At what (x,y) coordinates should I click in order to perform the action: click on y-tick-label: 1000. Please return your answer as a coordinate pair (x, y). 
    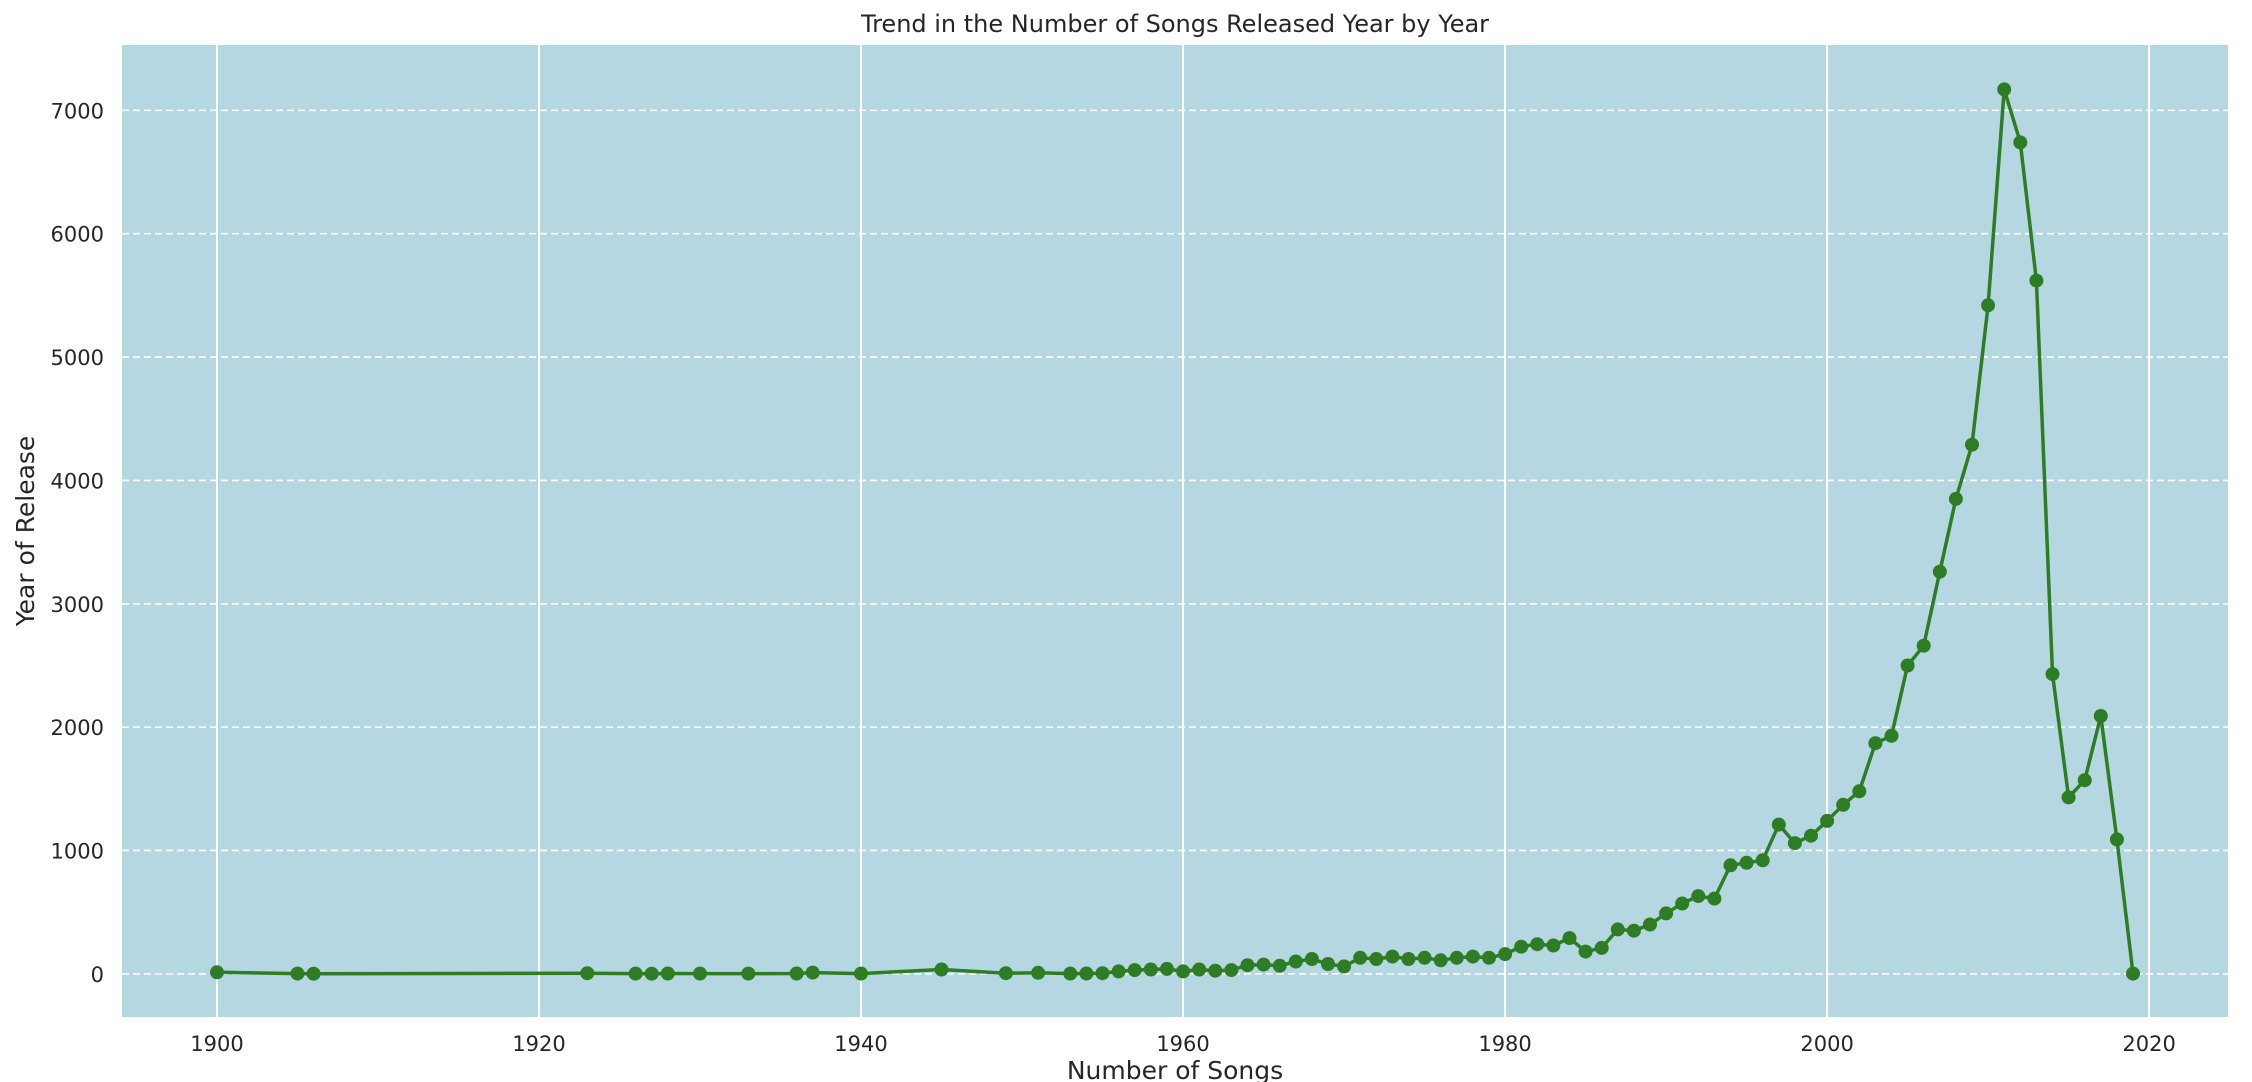
    Looking at the image, I should click on (77, 851).